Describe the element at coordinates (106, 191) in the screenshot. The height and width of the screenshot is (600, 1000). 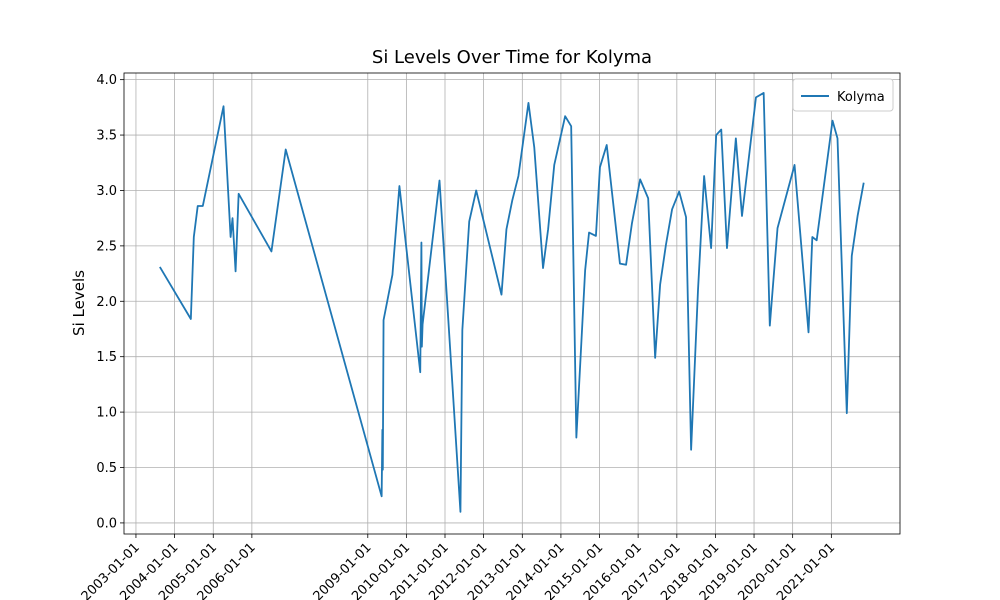
I see `y-tick-label: 3.0` at that location.